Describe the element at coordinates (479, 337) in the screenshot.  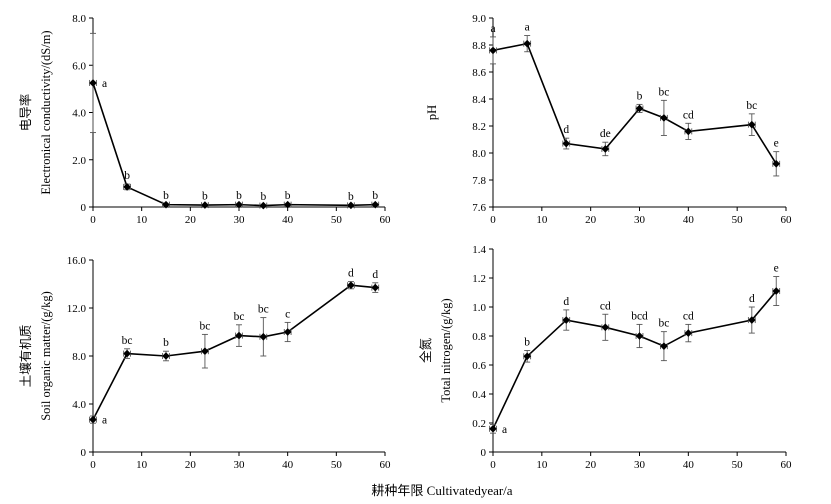
I see `y-tick-label: 0.8` at that location.